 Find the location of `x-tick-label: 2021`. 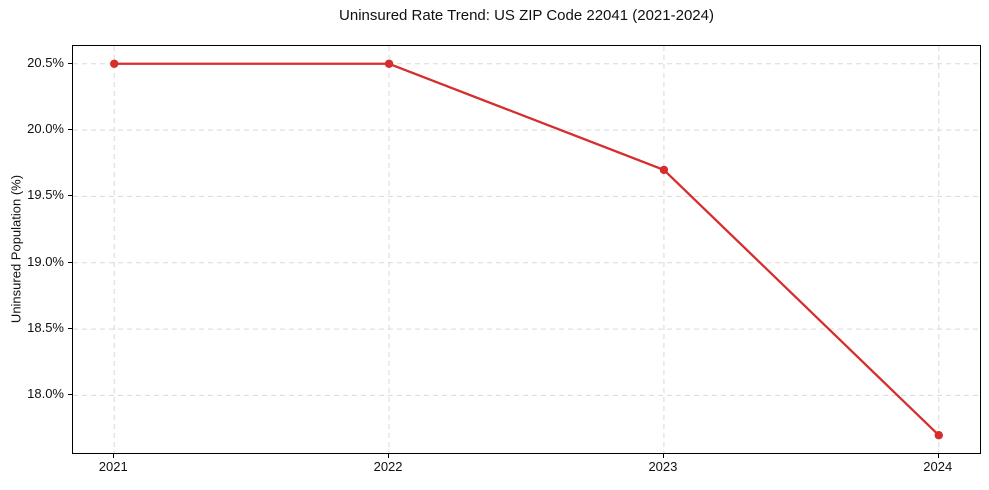

x-tick-label: 2021 is located at coordinates (113, 466).